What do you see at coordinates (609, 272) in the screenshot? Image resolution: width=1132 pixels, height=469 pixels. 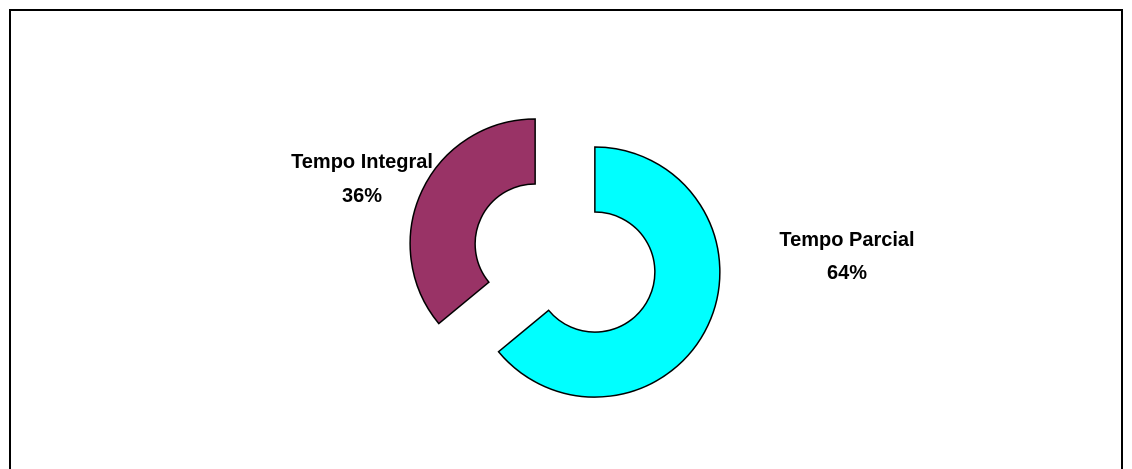 I see `slice-tempo-parcial` at bounding box center [609, 272].